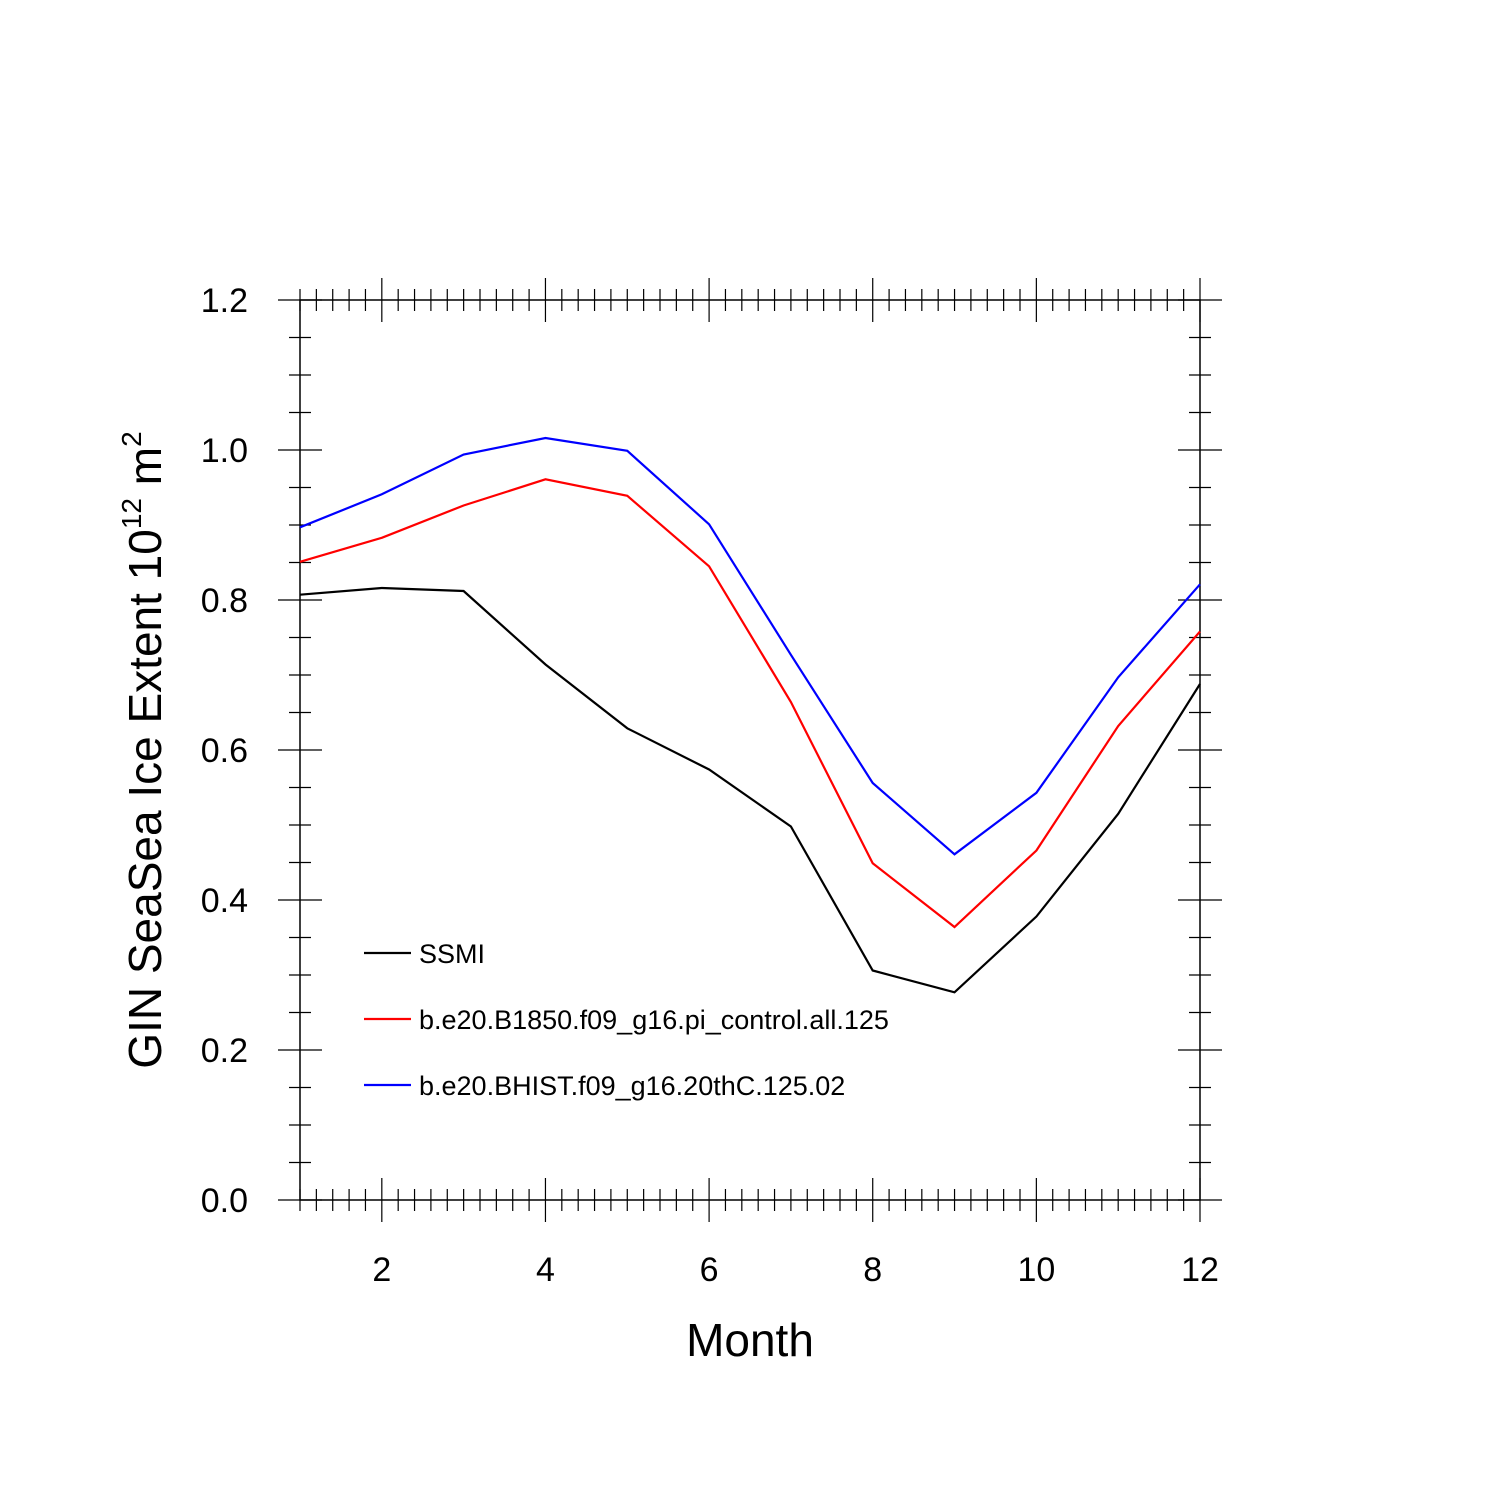  I want to click on legend-label: b.e20.BHIST.f09_g16.20thC.125.02, so click(632, 1086).